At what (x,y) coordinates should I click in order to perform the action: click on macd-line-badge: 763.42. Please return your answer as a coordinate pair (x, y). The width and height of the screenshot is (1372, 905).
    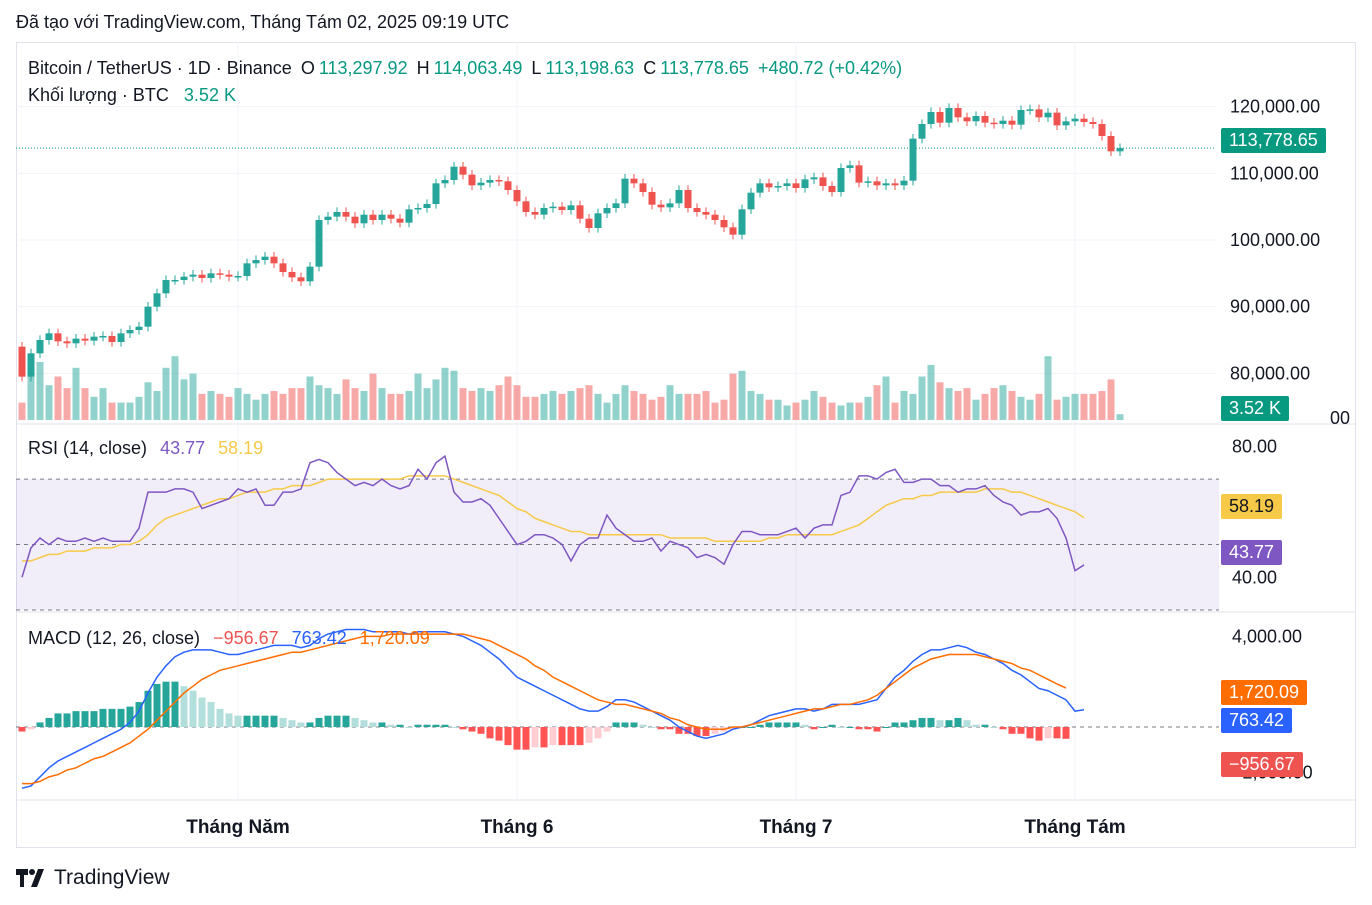
    Looking at the image, I should click on (1257, 720).